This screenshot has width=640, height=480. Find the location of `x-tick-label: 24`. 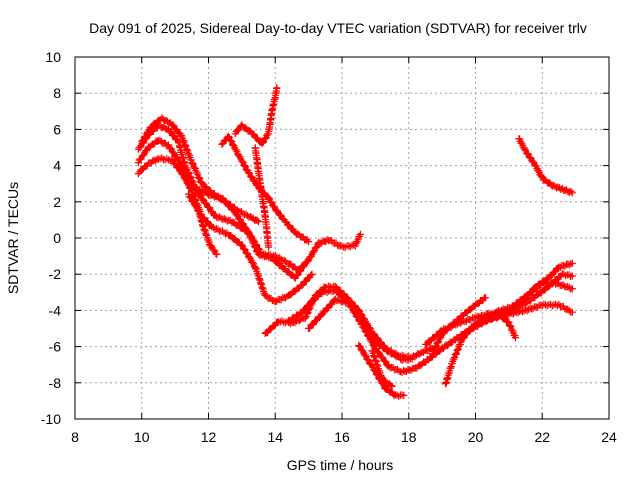

x-tick-label: 24 is located at coordinates (609, 437).